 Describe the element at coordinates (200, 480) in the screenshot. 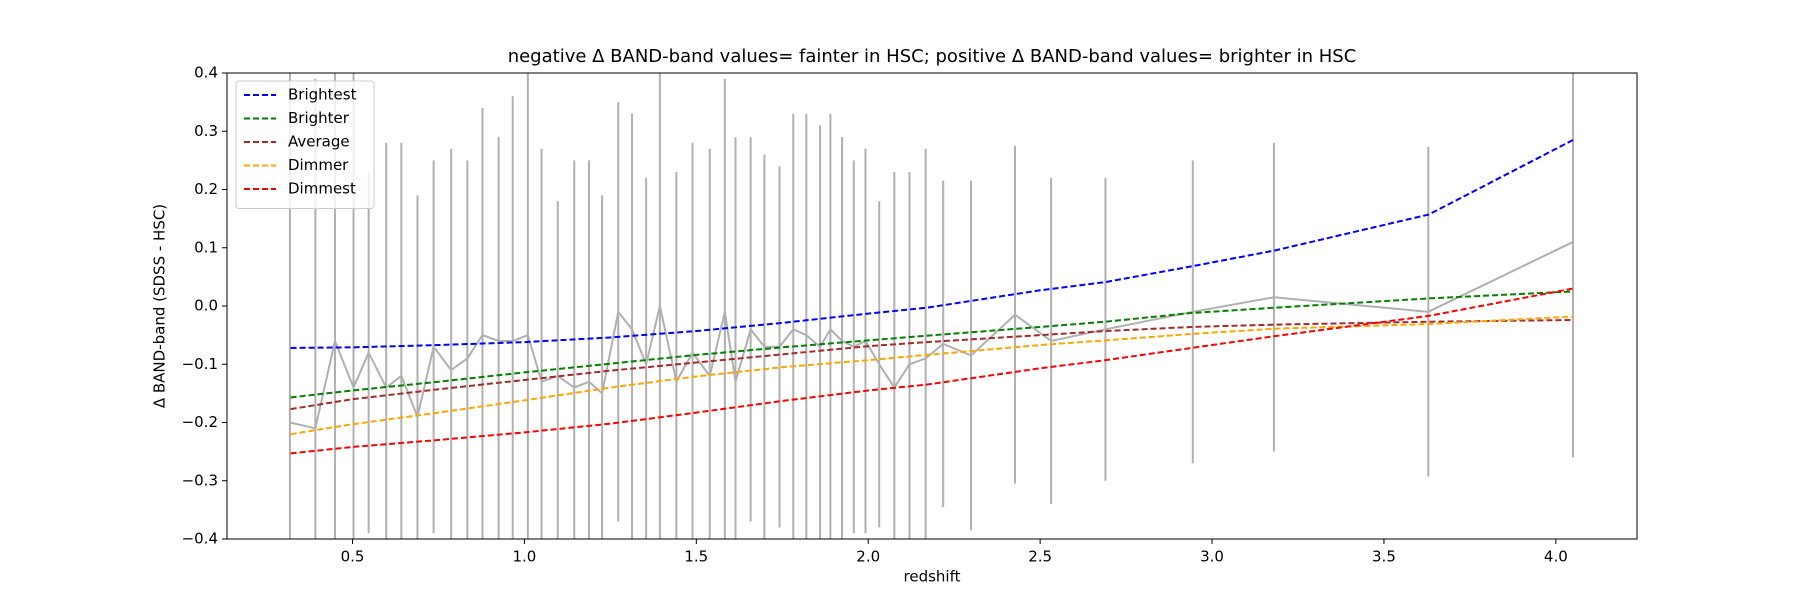

I see `y-tick-label: −0.3` at that location.